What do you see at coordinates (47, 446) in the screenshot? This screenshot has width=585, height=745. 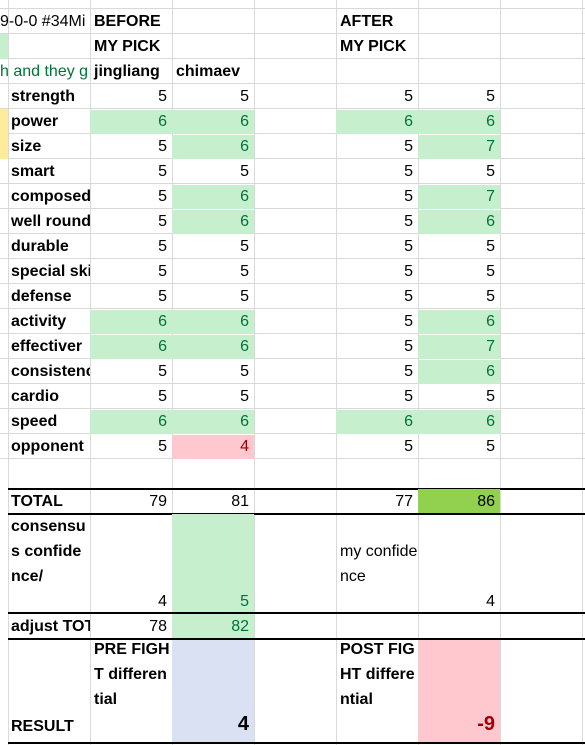 I see `row-label: opponent` at bounding box center [47, 446].